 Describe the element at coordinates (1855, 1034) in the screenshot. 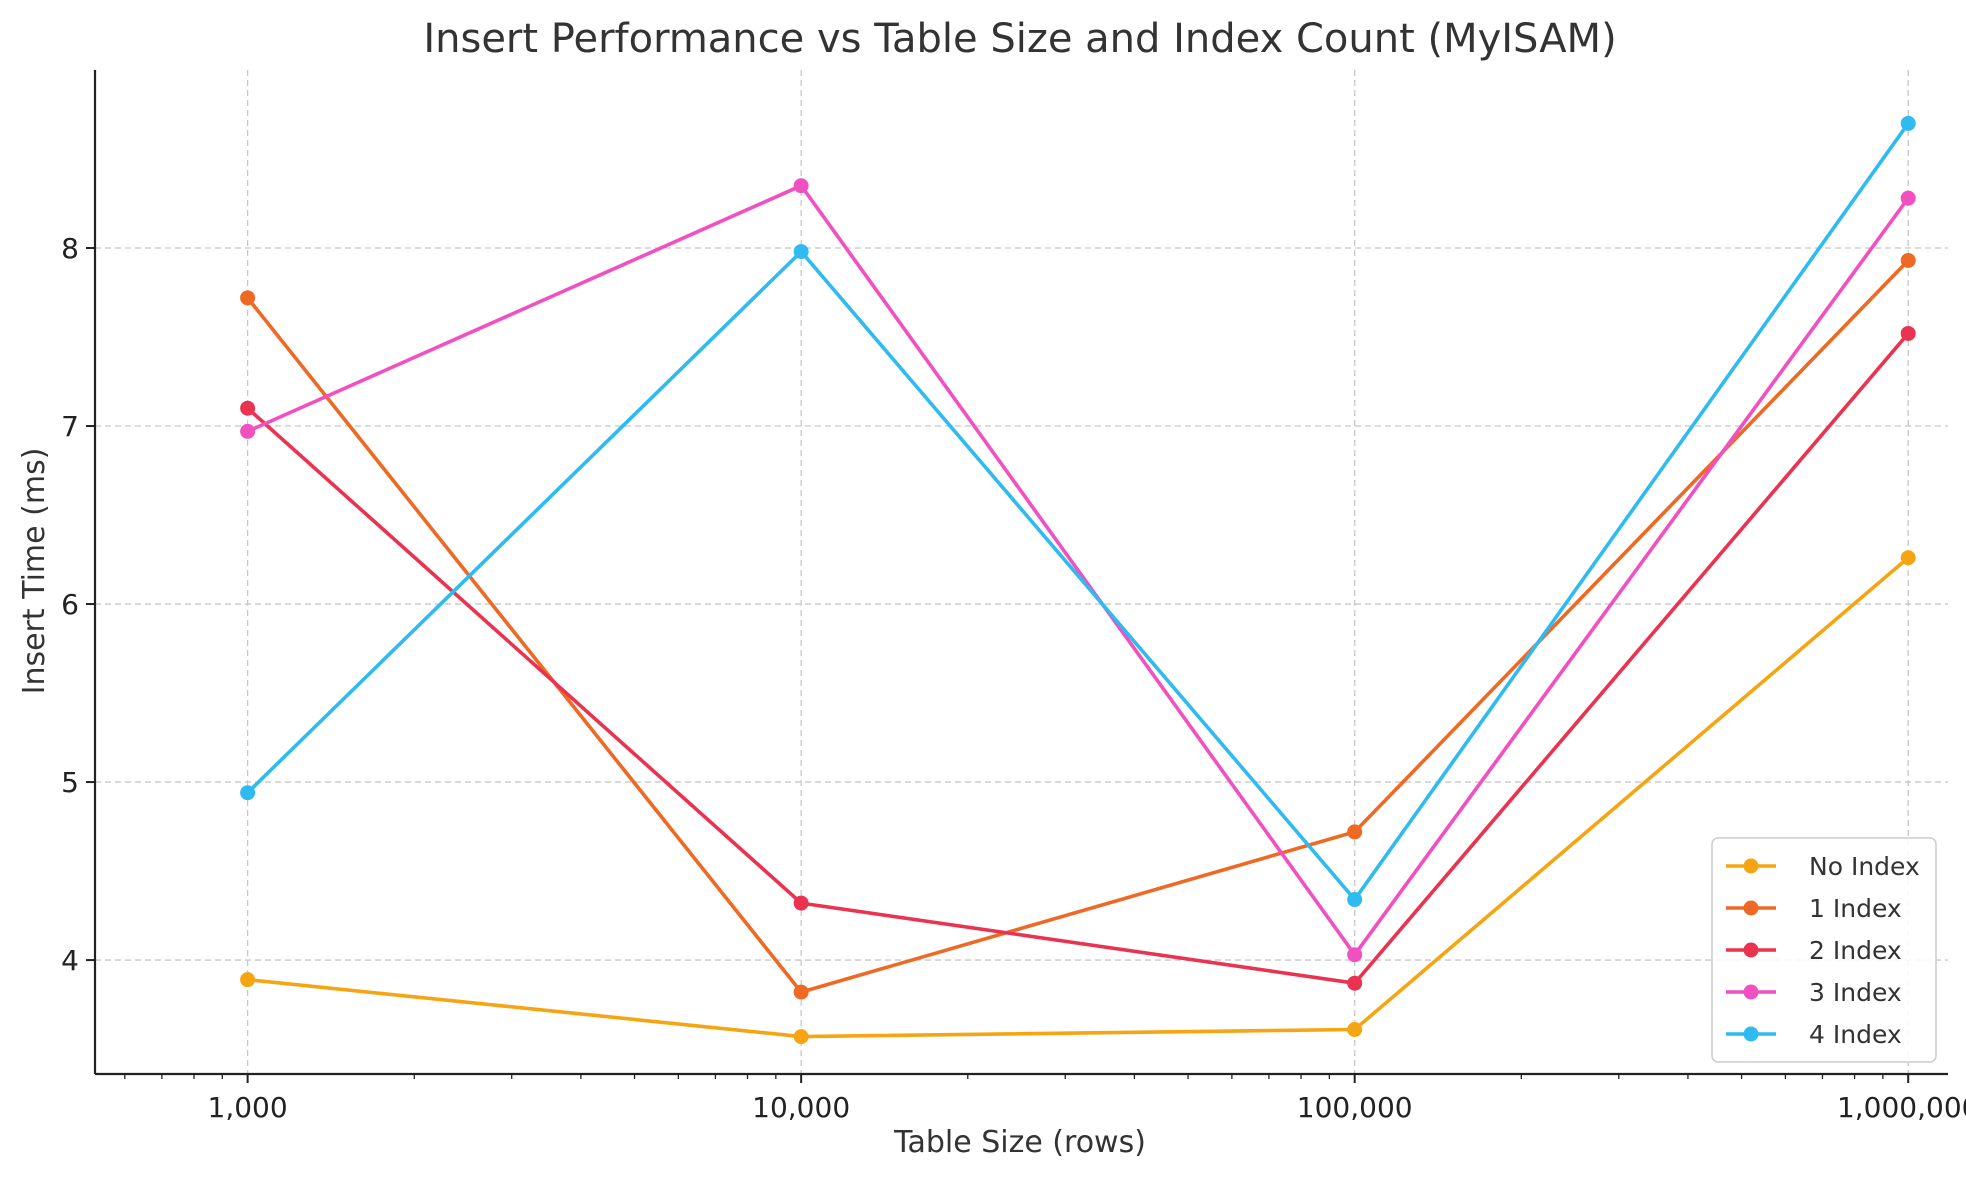

I see `legend-label: 4 Index` at that location.